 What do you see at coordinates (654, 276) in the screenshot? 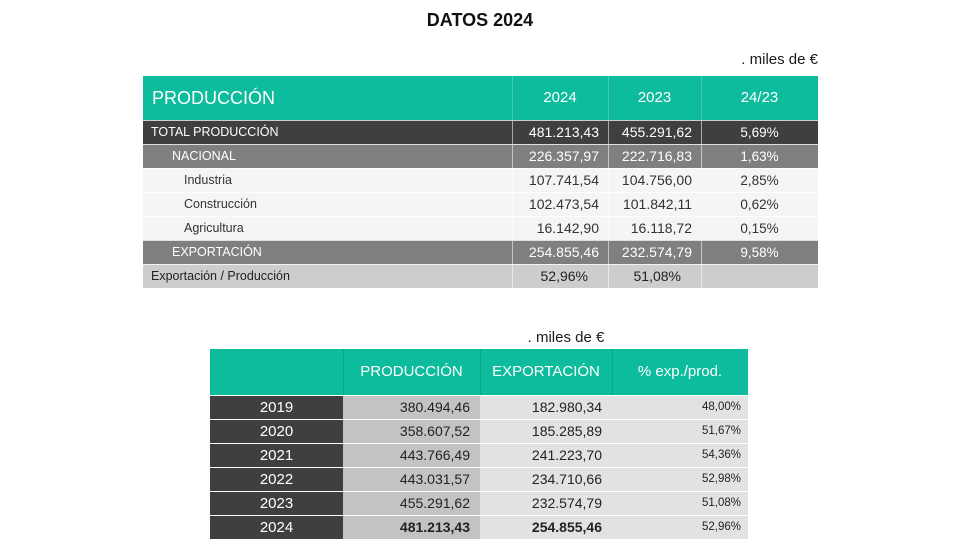
I see `cell-2023: 51,08%` at bounding box center [654, 276].